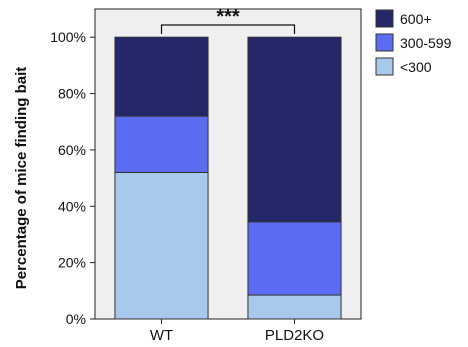 Image resolution: width=468 pixels, height=347 pixels. I want to click on x-axis: WT PLD2KO, so click(237, 331).